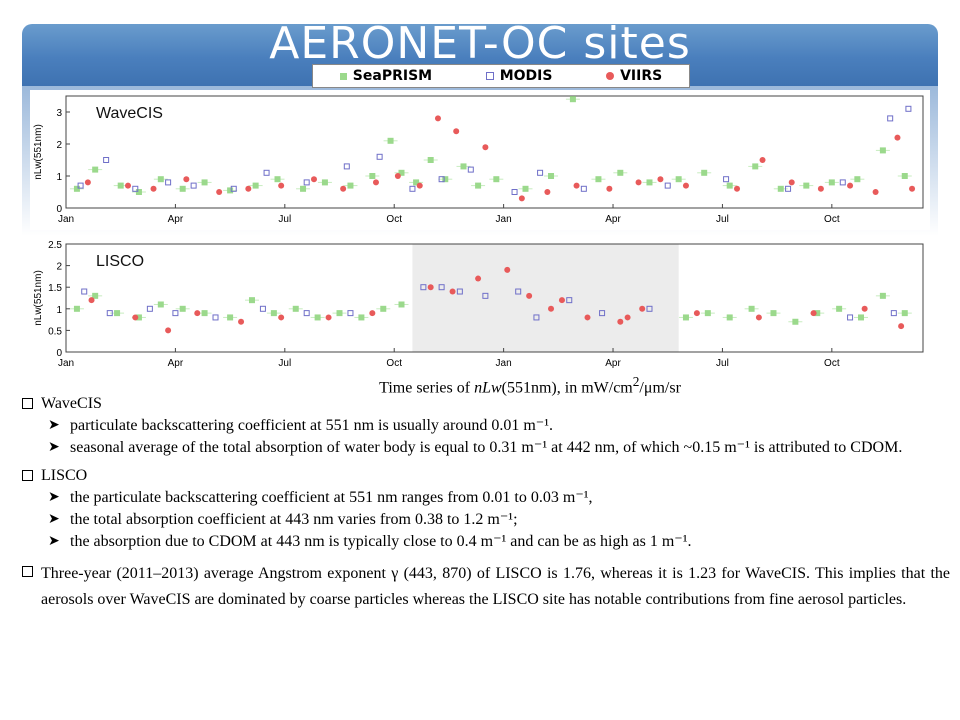 The image size is (960, 720). I want to click on legend-item-viirs: VIIRS, so click(634, 76).